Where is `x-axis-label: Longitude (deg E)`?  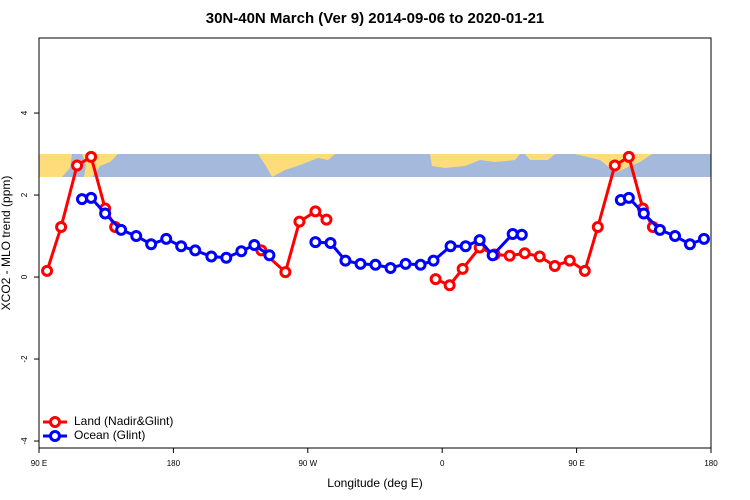
x-axis-label: Longitude (deg E) is located at coordinates (374, 483).